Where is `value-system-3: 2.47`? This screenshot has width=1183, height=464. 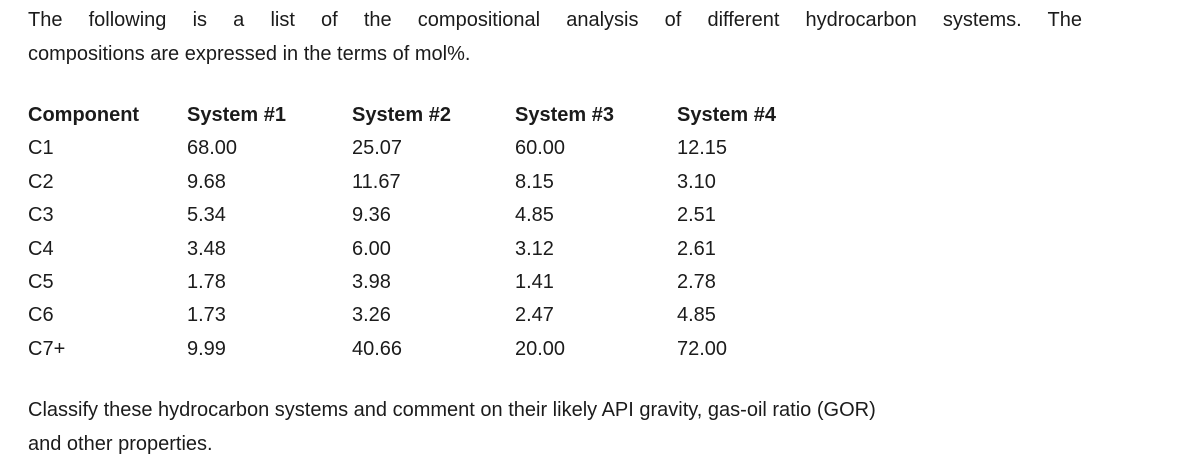 value-system-3: 2.47 is located at coordinates (534, 315).